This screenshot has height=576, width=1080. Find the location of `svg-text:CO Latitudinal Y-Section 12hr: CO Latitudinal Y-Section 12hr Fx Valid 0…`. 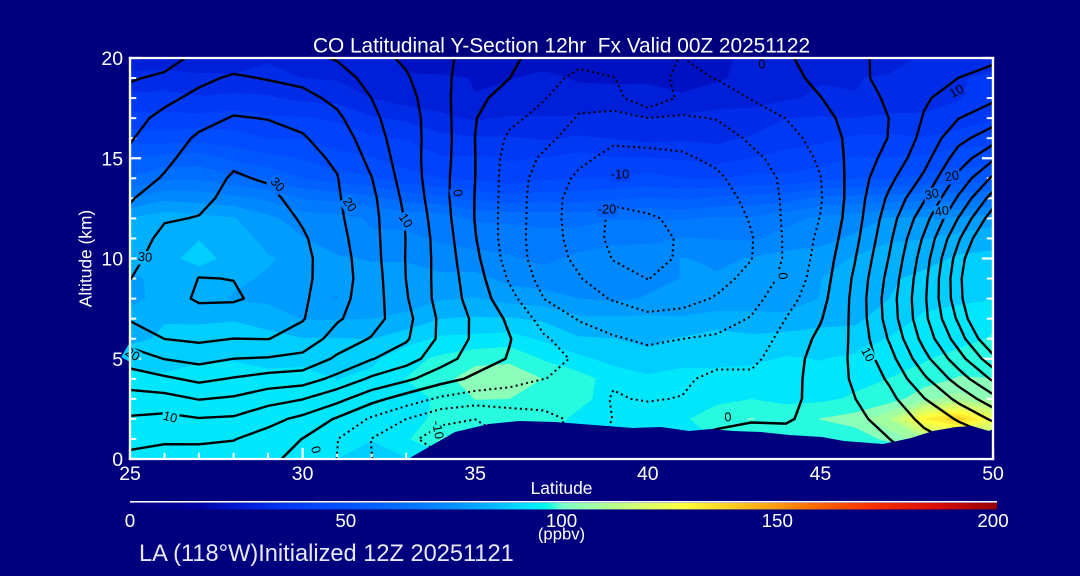

svg-text:CO Latitudinal Y-Section 12hr: CO Latitudinal Y-Section 12hr Fx Valid 0… is located at coordinates (561, 45).